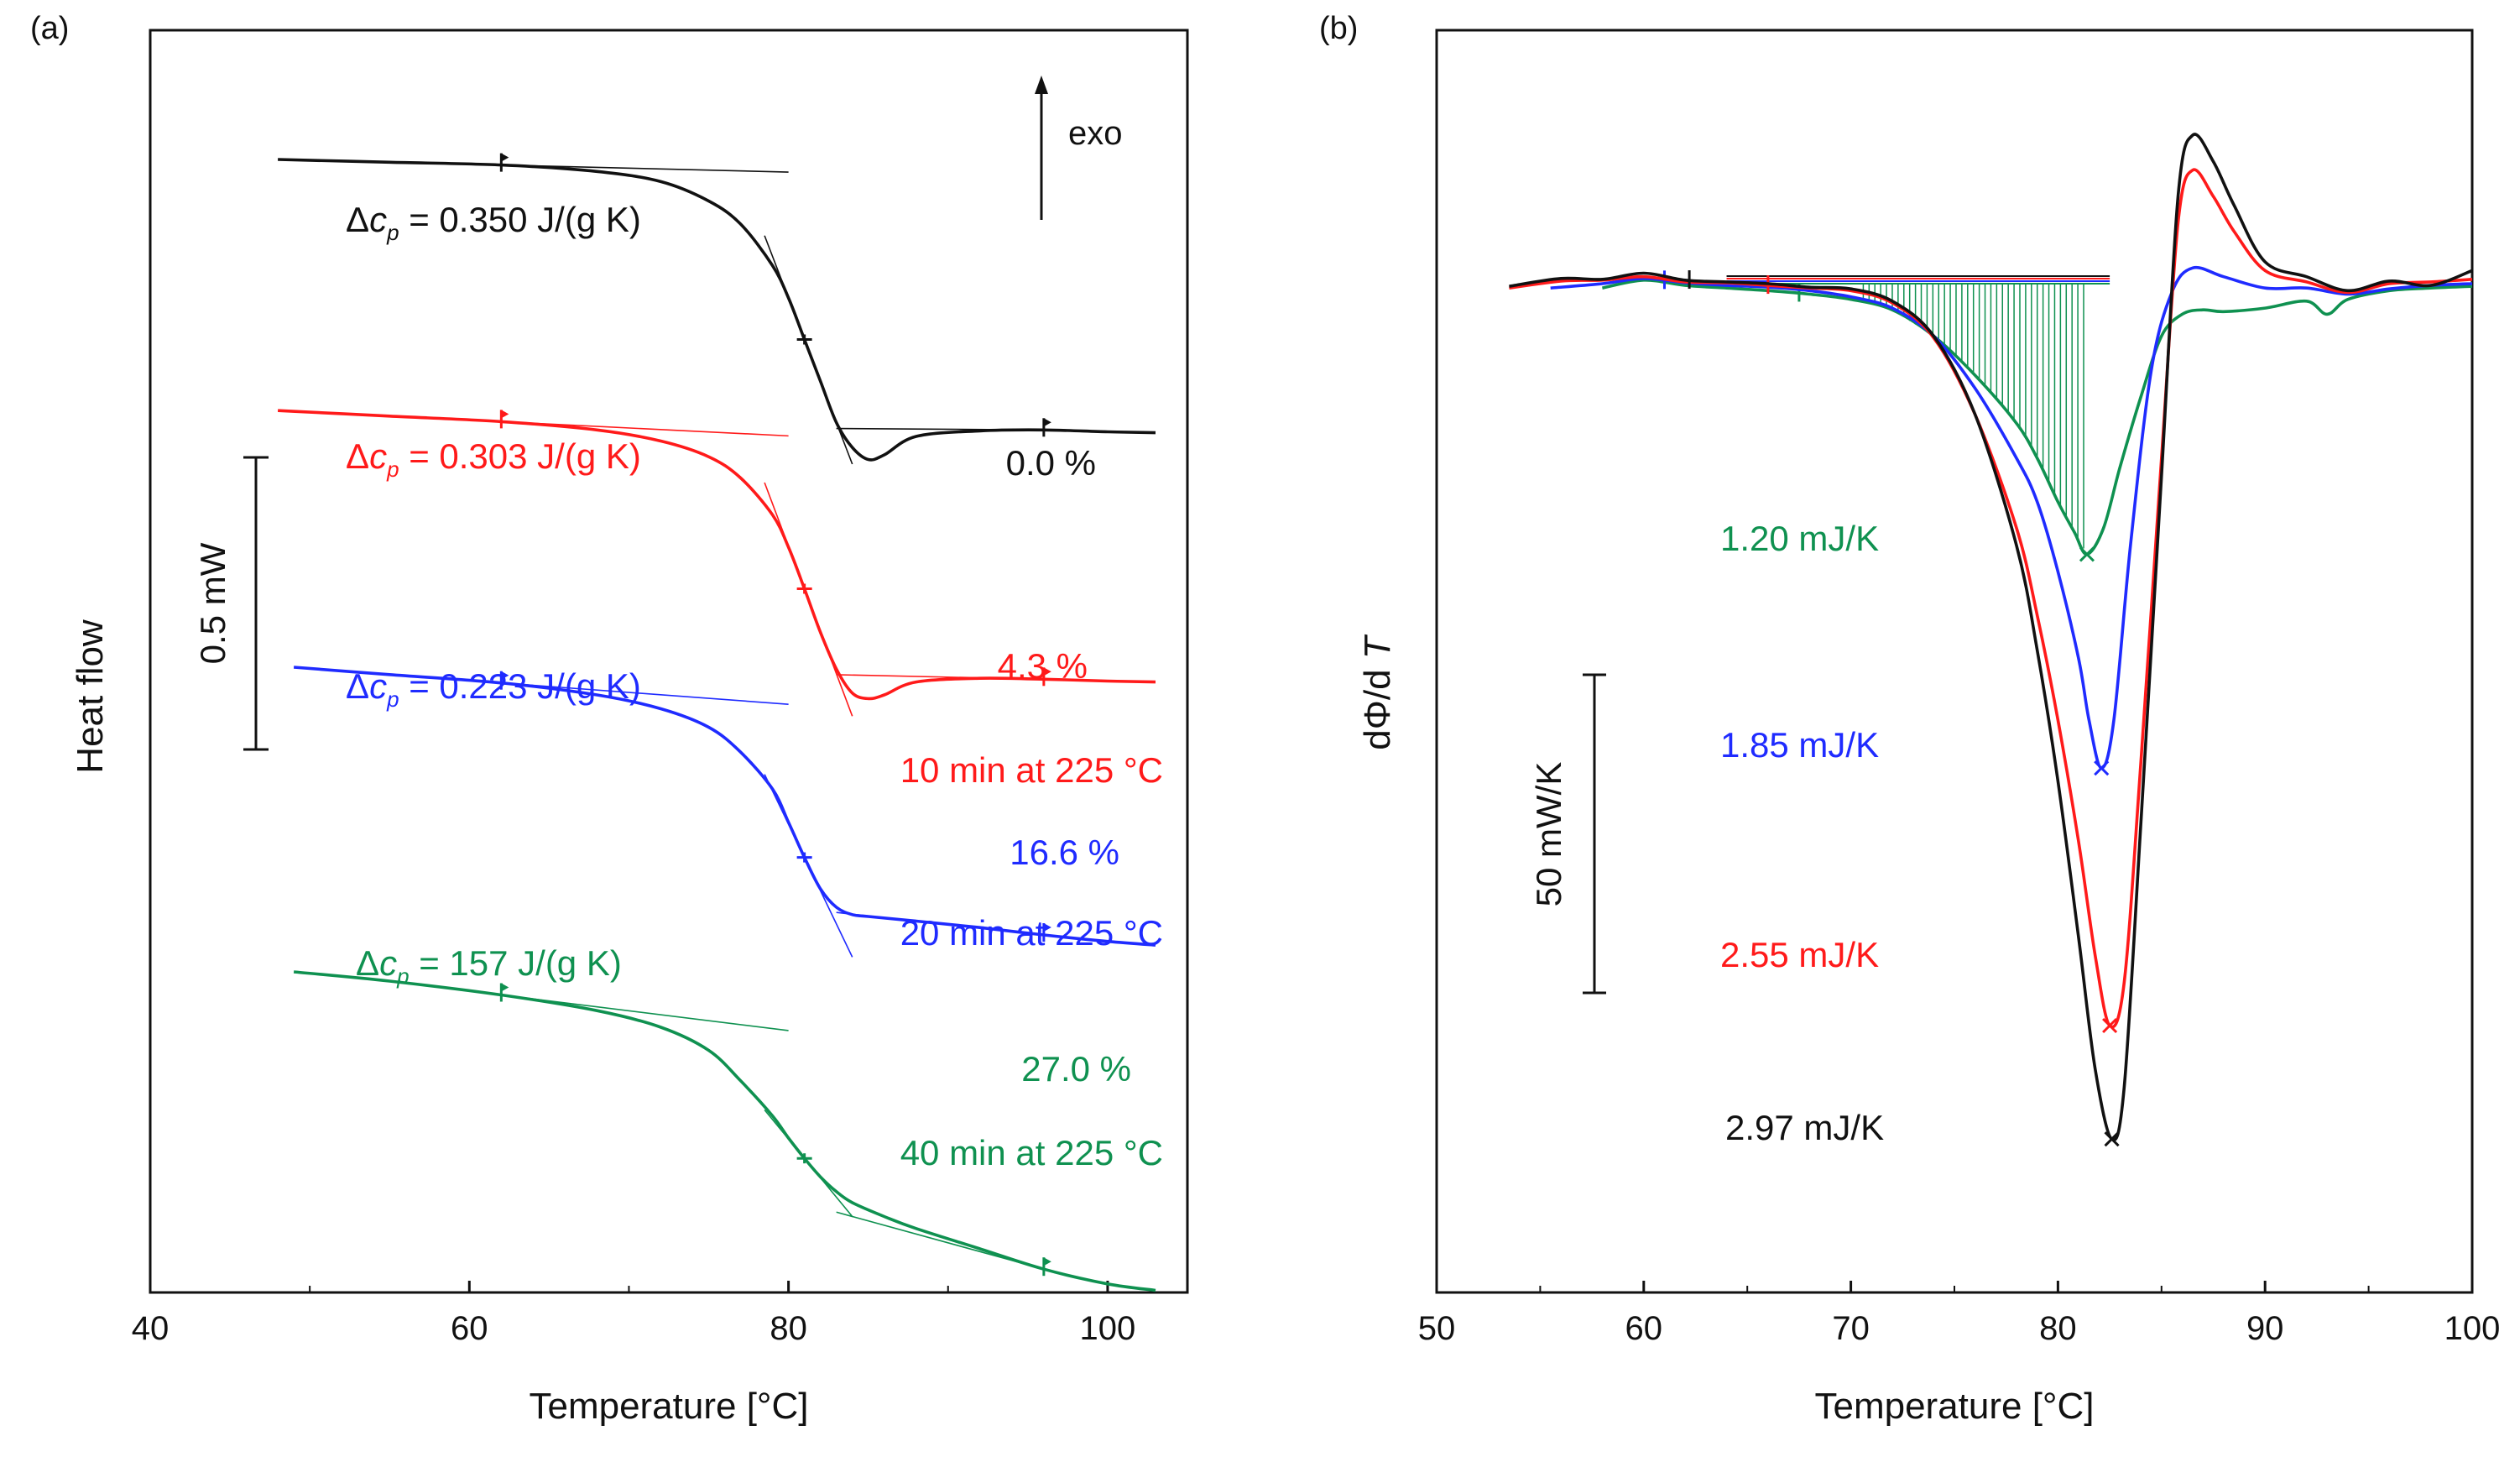 This screenshot has height=1462, width=2520. Describe the element at coordinates (1954, 1406) in the screenshot. I see `panel-b-x-axis-title: Temperature [°C]` at that location.